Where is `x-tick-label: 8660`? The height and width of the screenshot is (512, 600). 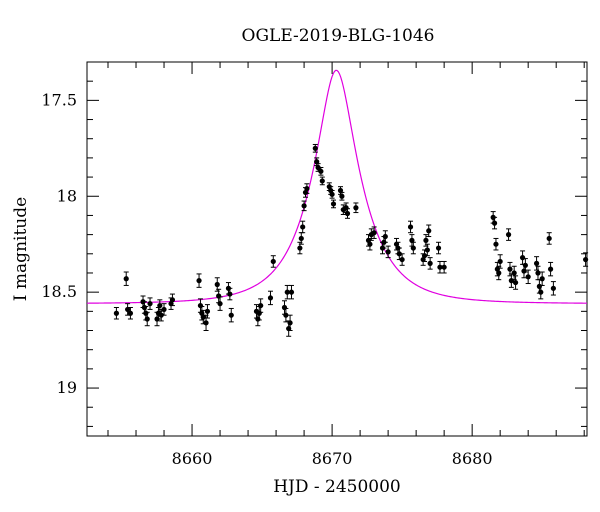
x-tick-label: 8660 is located at coordinates (192, 458).